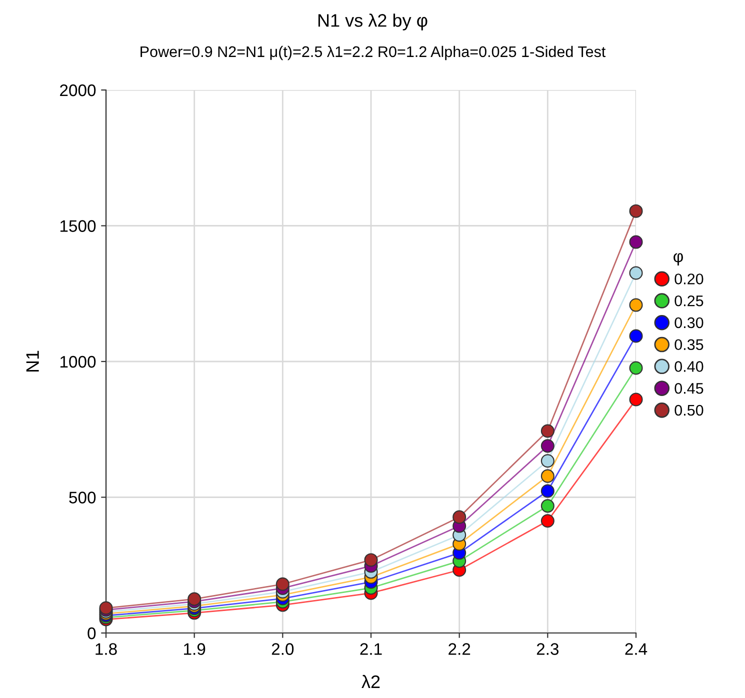 Image resolution: width=745 pixels, height=698 pixels. Describe the element at coordinates (373, 22) in the screenshot. I see `chart-title: N1 vs λ2 by φ` at that location.